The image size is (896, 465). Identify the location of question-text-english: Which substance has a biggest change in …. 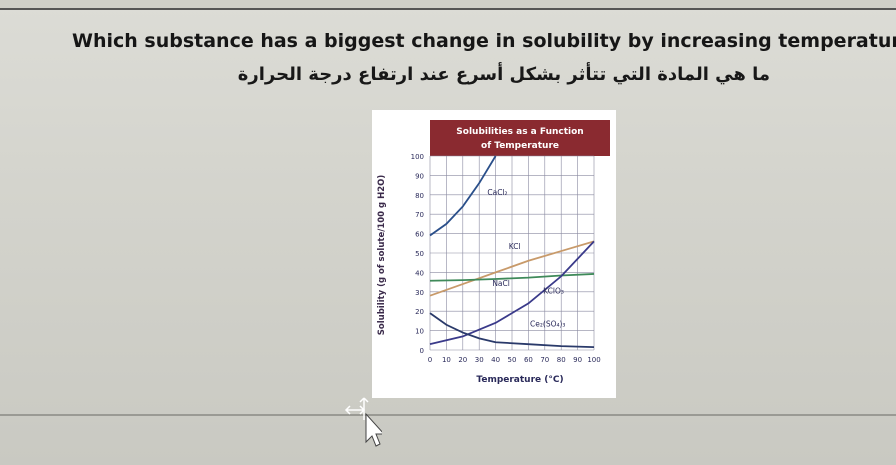
(484, 41).